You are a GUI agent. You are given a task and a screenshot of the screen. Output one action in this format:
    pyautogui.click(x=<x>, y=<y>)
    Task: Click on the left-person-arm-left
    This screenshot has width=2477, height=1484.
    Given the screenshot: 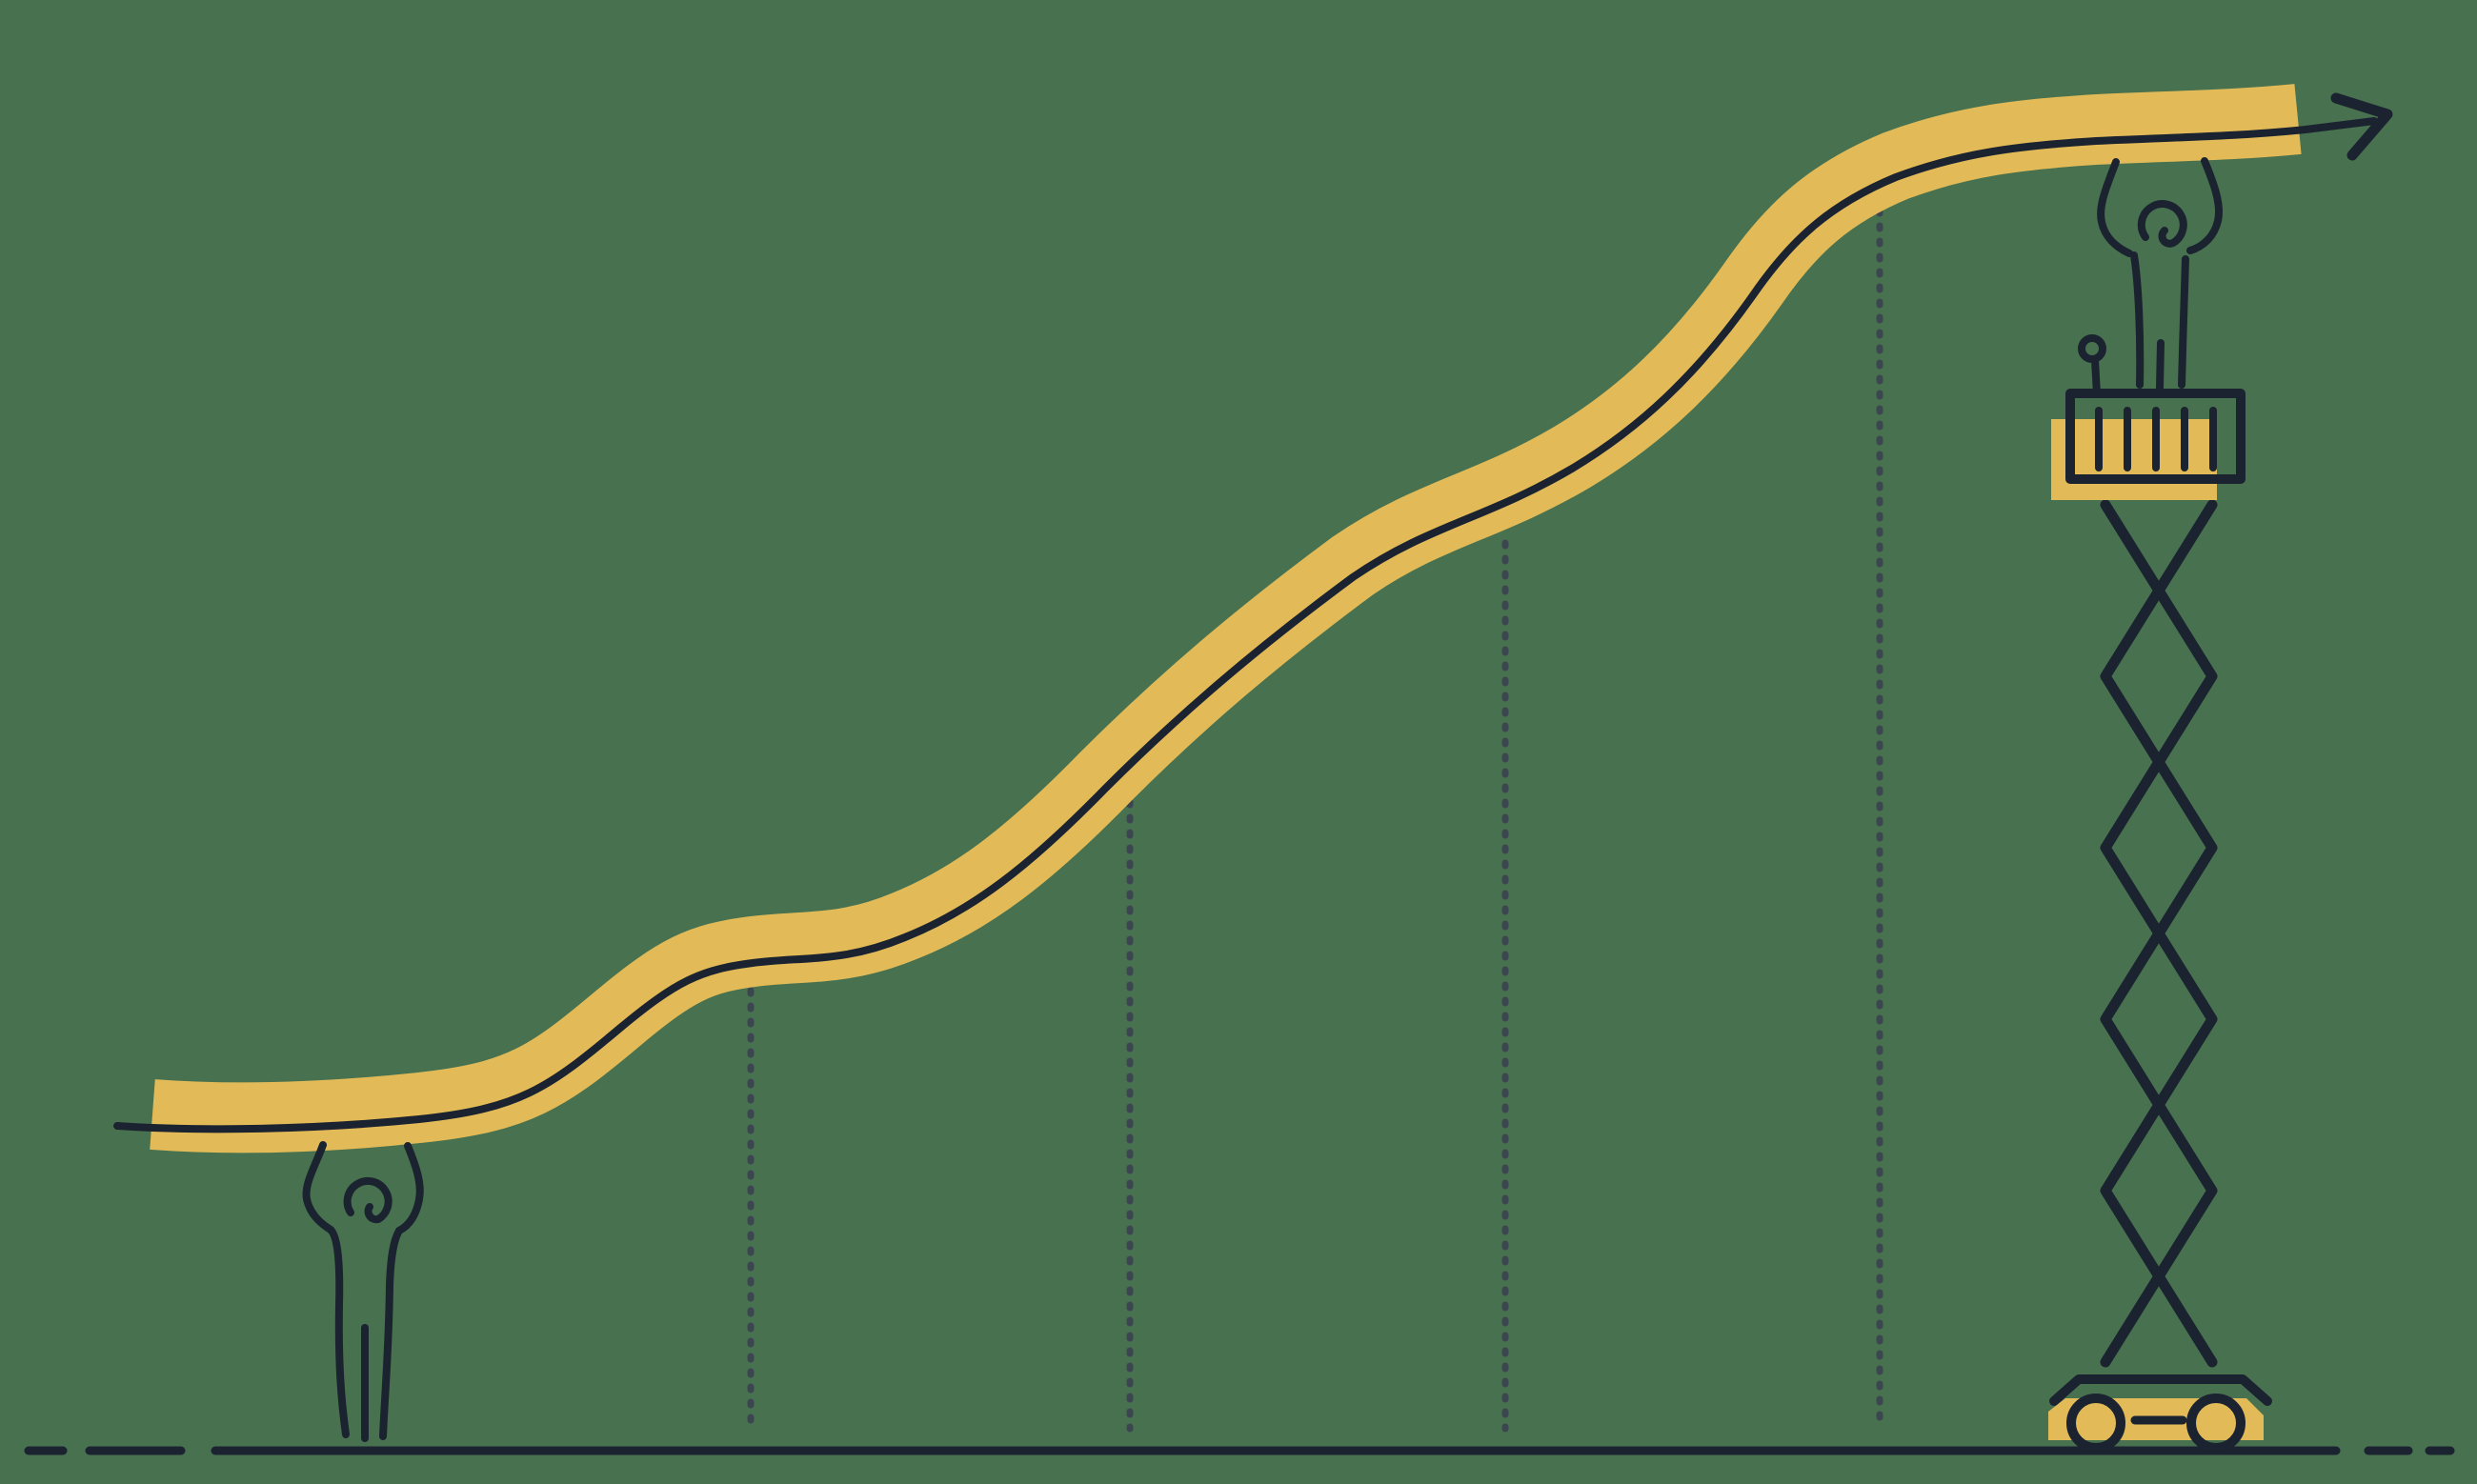 What is the action you would take?
    pyautogui.click(x=318, y=1187)
    